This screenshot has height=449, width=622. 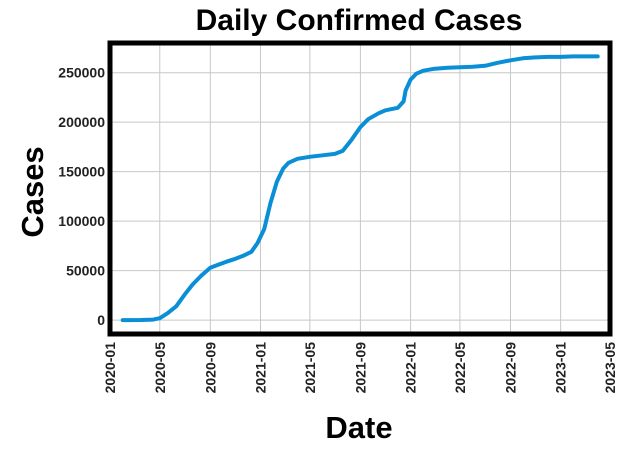 What do you see at coordinates (460, 368) in the screenshot?
I see `x-tick-label: 2022-05` at bounding box center [460, 368].